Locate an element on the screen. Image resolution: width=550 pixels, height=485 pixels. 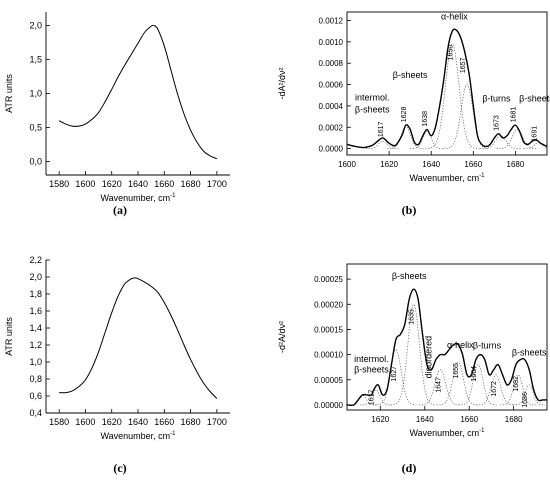
y-axis-label: -d²A/dν² is located at coordinates (282, 337).